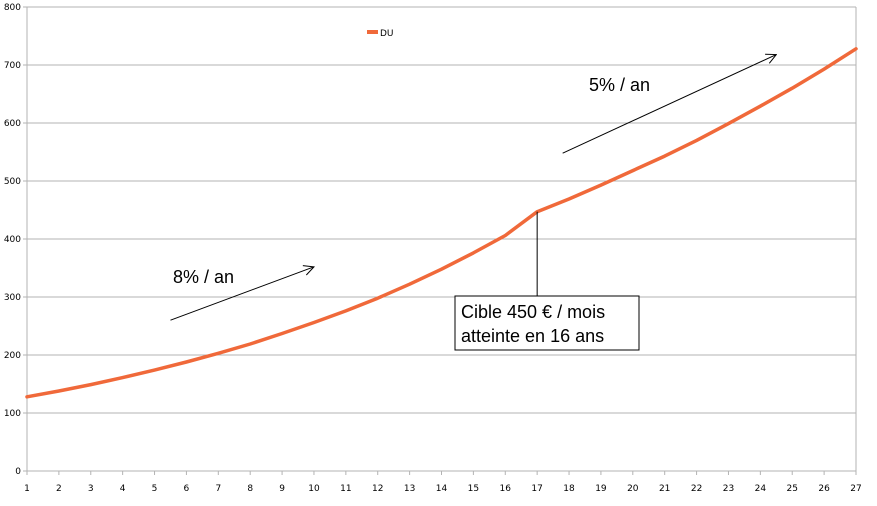  What do you see at coordinates (761, 489) in the screenshot?
I see `x-tick-label-24: 24` at bounding box center [761, 489].